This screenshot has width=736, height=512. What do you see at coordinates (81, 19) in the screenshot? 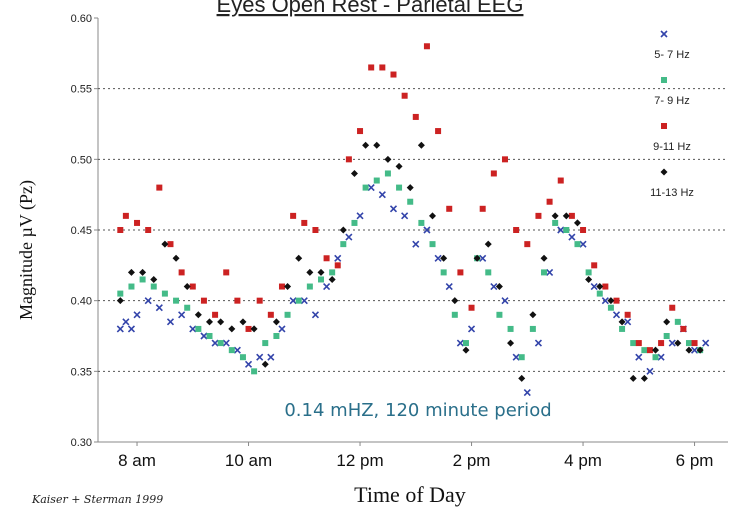
I see `y-tick-label: 0.60` at bounding box center [81, 19].